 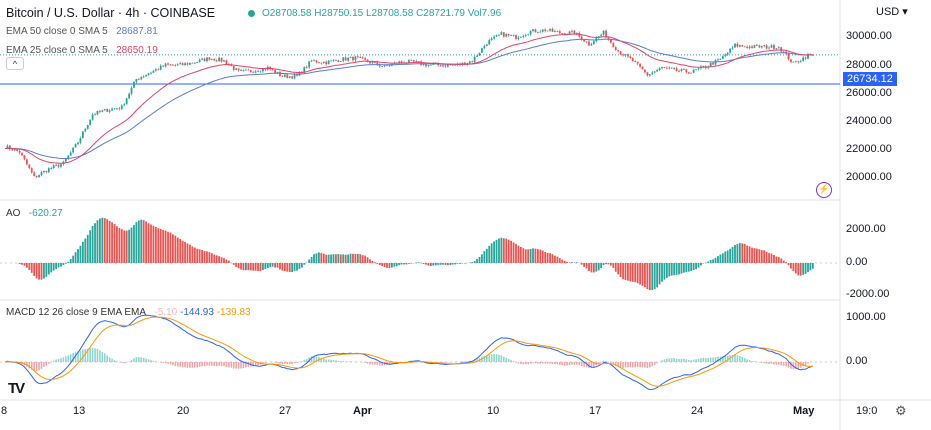 What do you see at coordinates (82, 50) in the screenshot?
I see `ema25-legend: EMA 25 close 0 SMA 5 28650.19` at bounding box center [82, 50].